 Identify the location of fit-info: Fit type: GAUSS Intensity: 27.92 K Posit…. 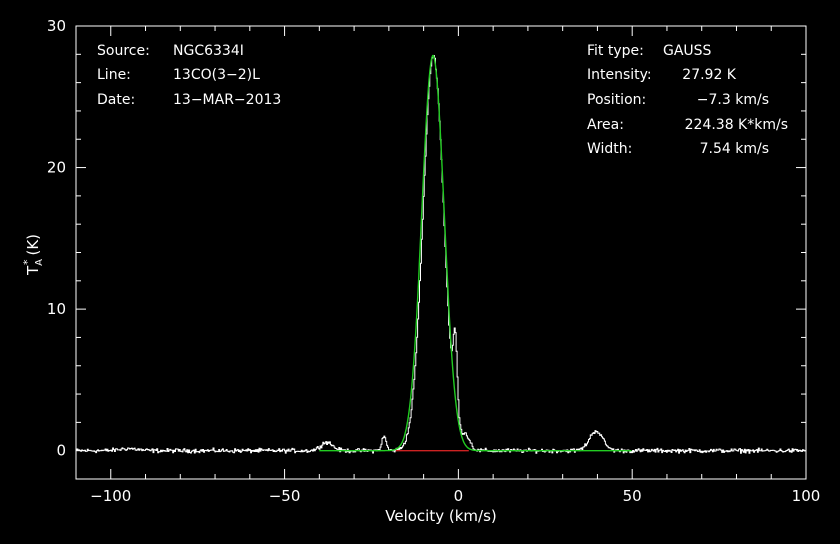
(687, 100).